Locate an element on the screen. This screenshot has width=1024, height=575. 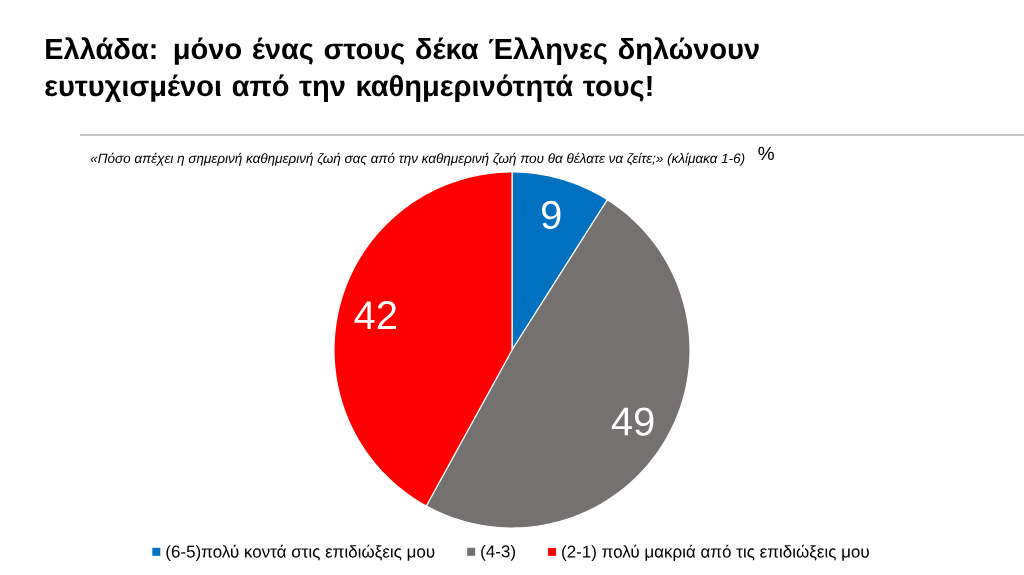
data-label: 42 is located at coordinates (375, 315).